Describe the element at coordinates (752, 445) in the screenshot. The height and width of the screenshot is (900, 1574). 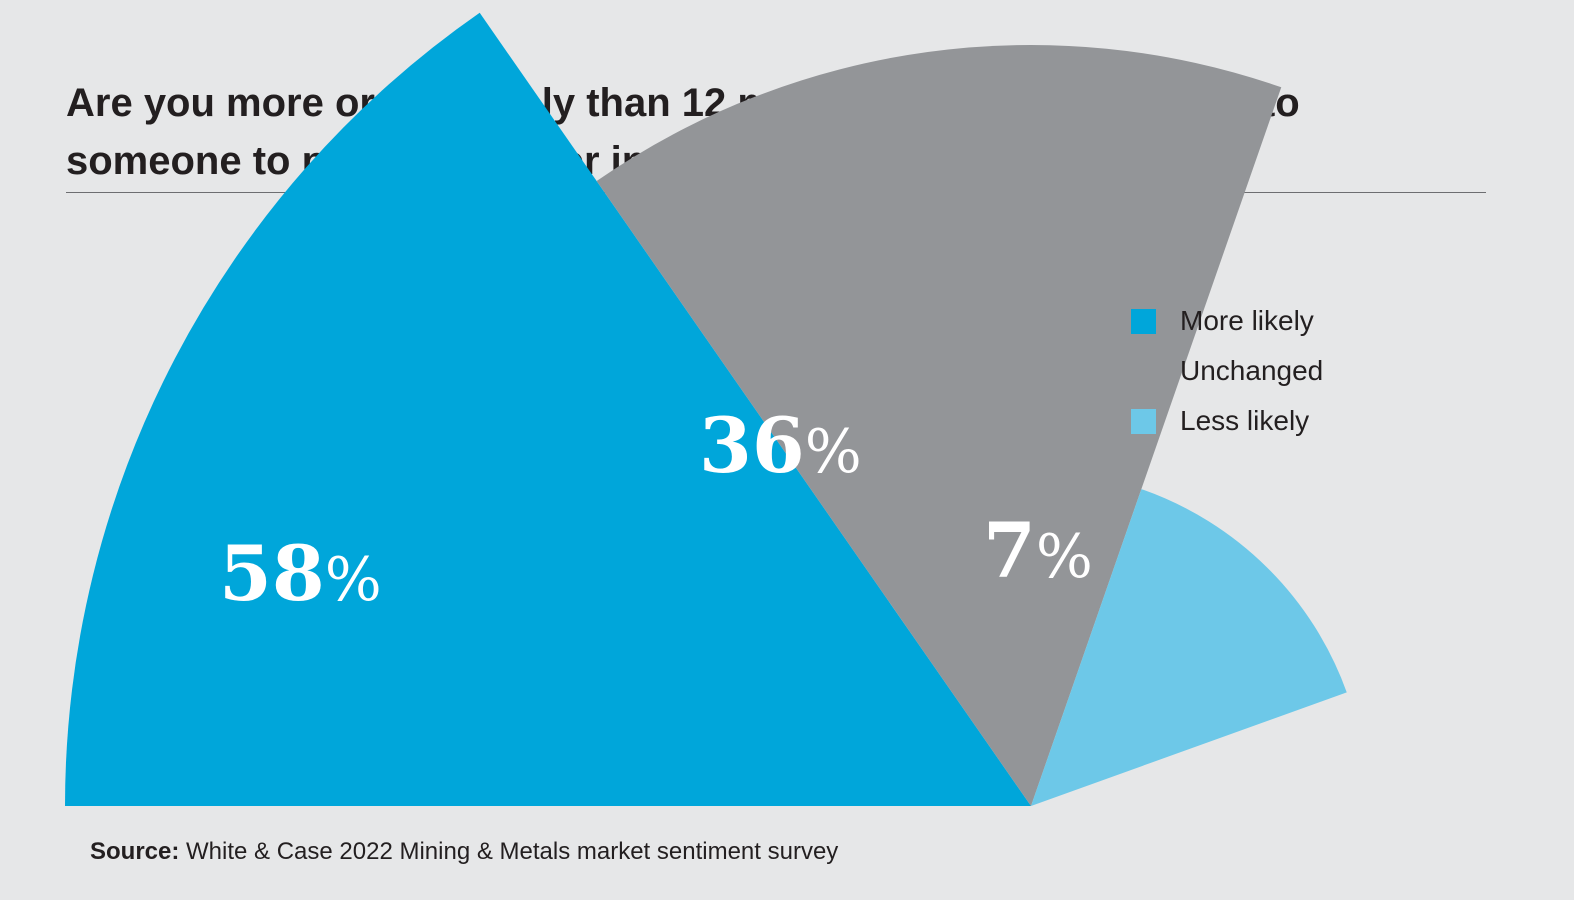
I see `data-label-value-unchanged: 36` at that location.